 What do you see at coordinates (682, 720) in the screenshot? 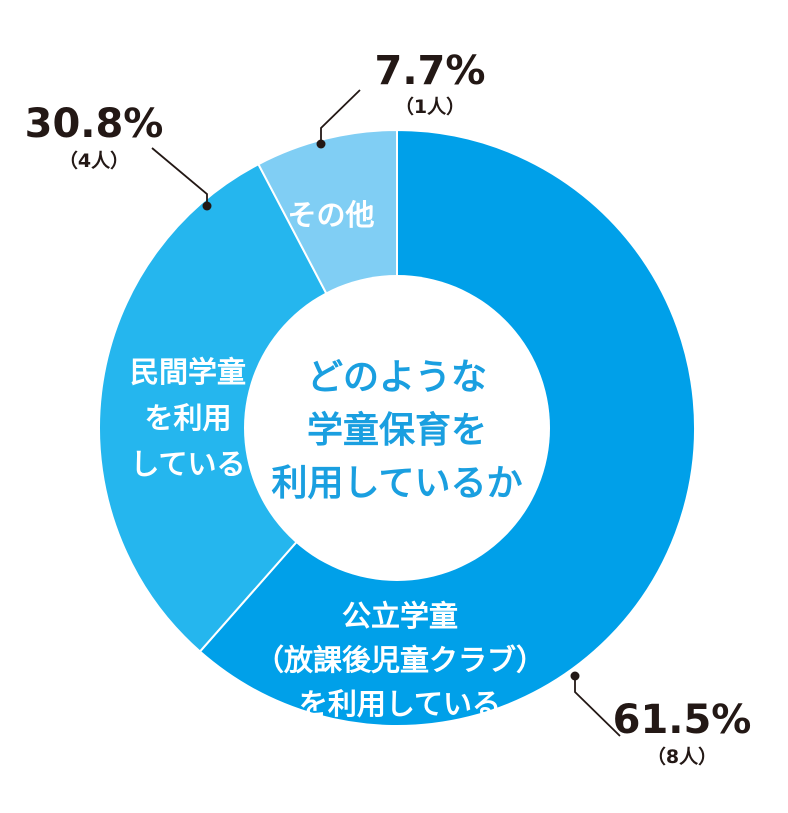
I see `percent-label-public: 61.5%` at bounding box center [682, 720].